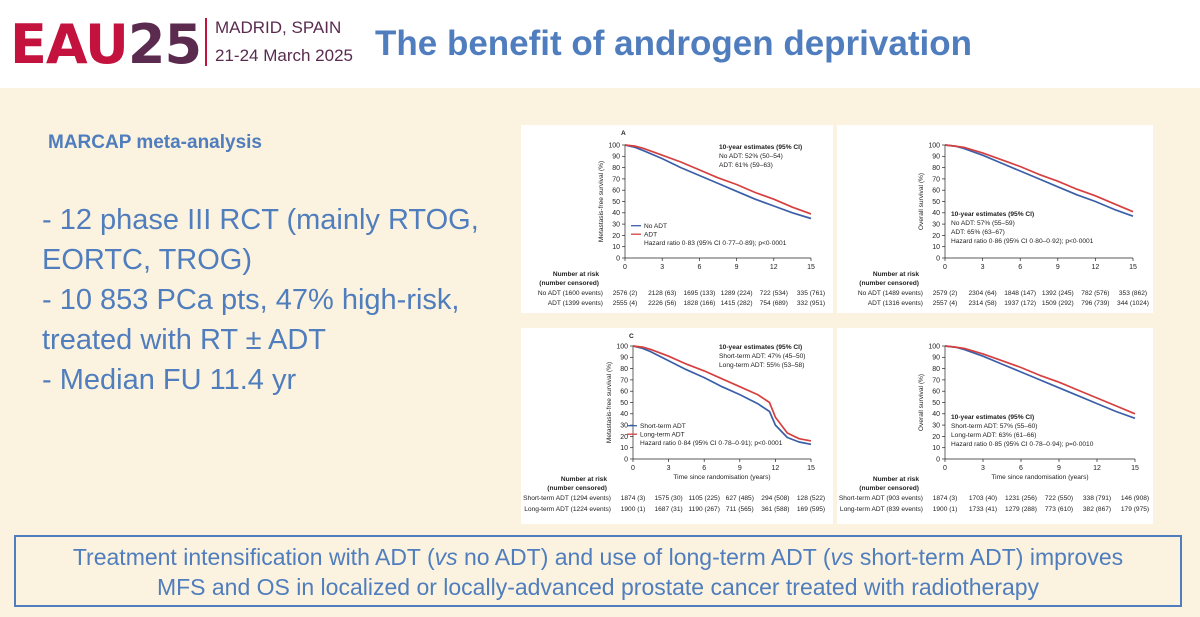 This screenshot has width=1200, height=617. I want to click on risk-value: 1848 (147), so click(1020, 293).